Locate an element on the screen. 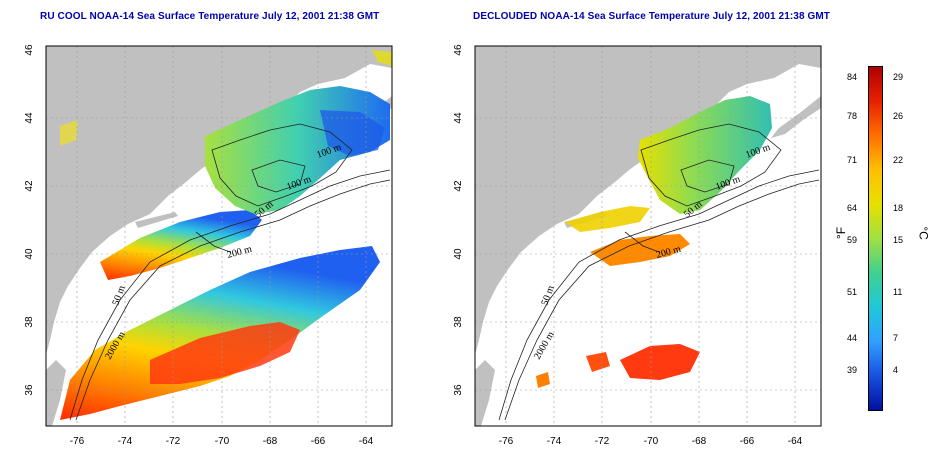 The image size is (950, 475). colorbar: 84 78 71 64 59 51 44 39 29 26 22 18 15 11 7 4 °F °C is located at coordinates (889, 238).